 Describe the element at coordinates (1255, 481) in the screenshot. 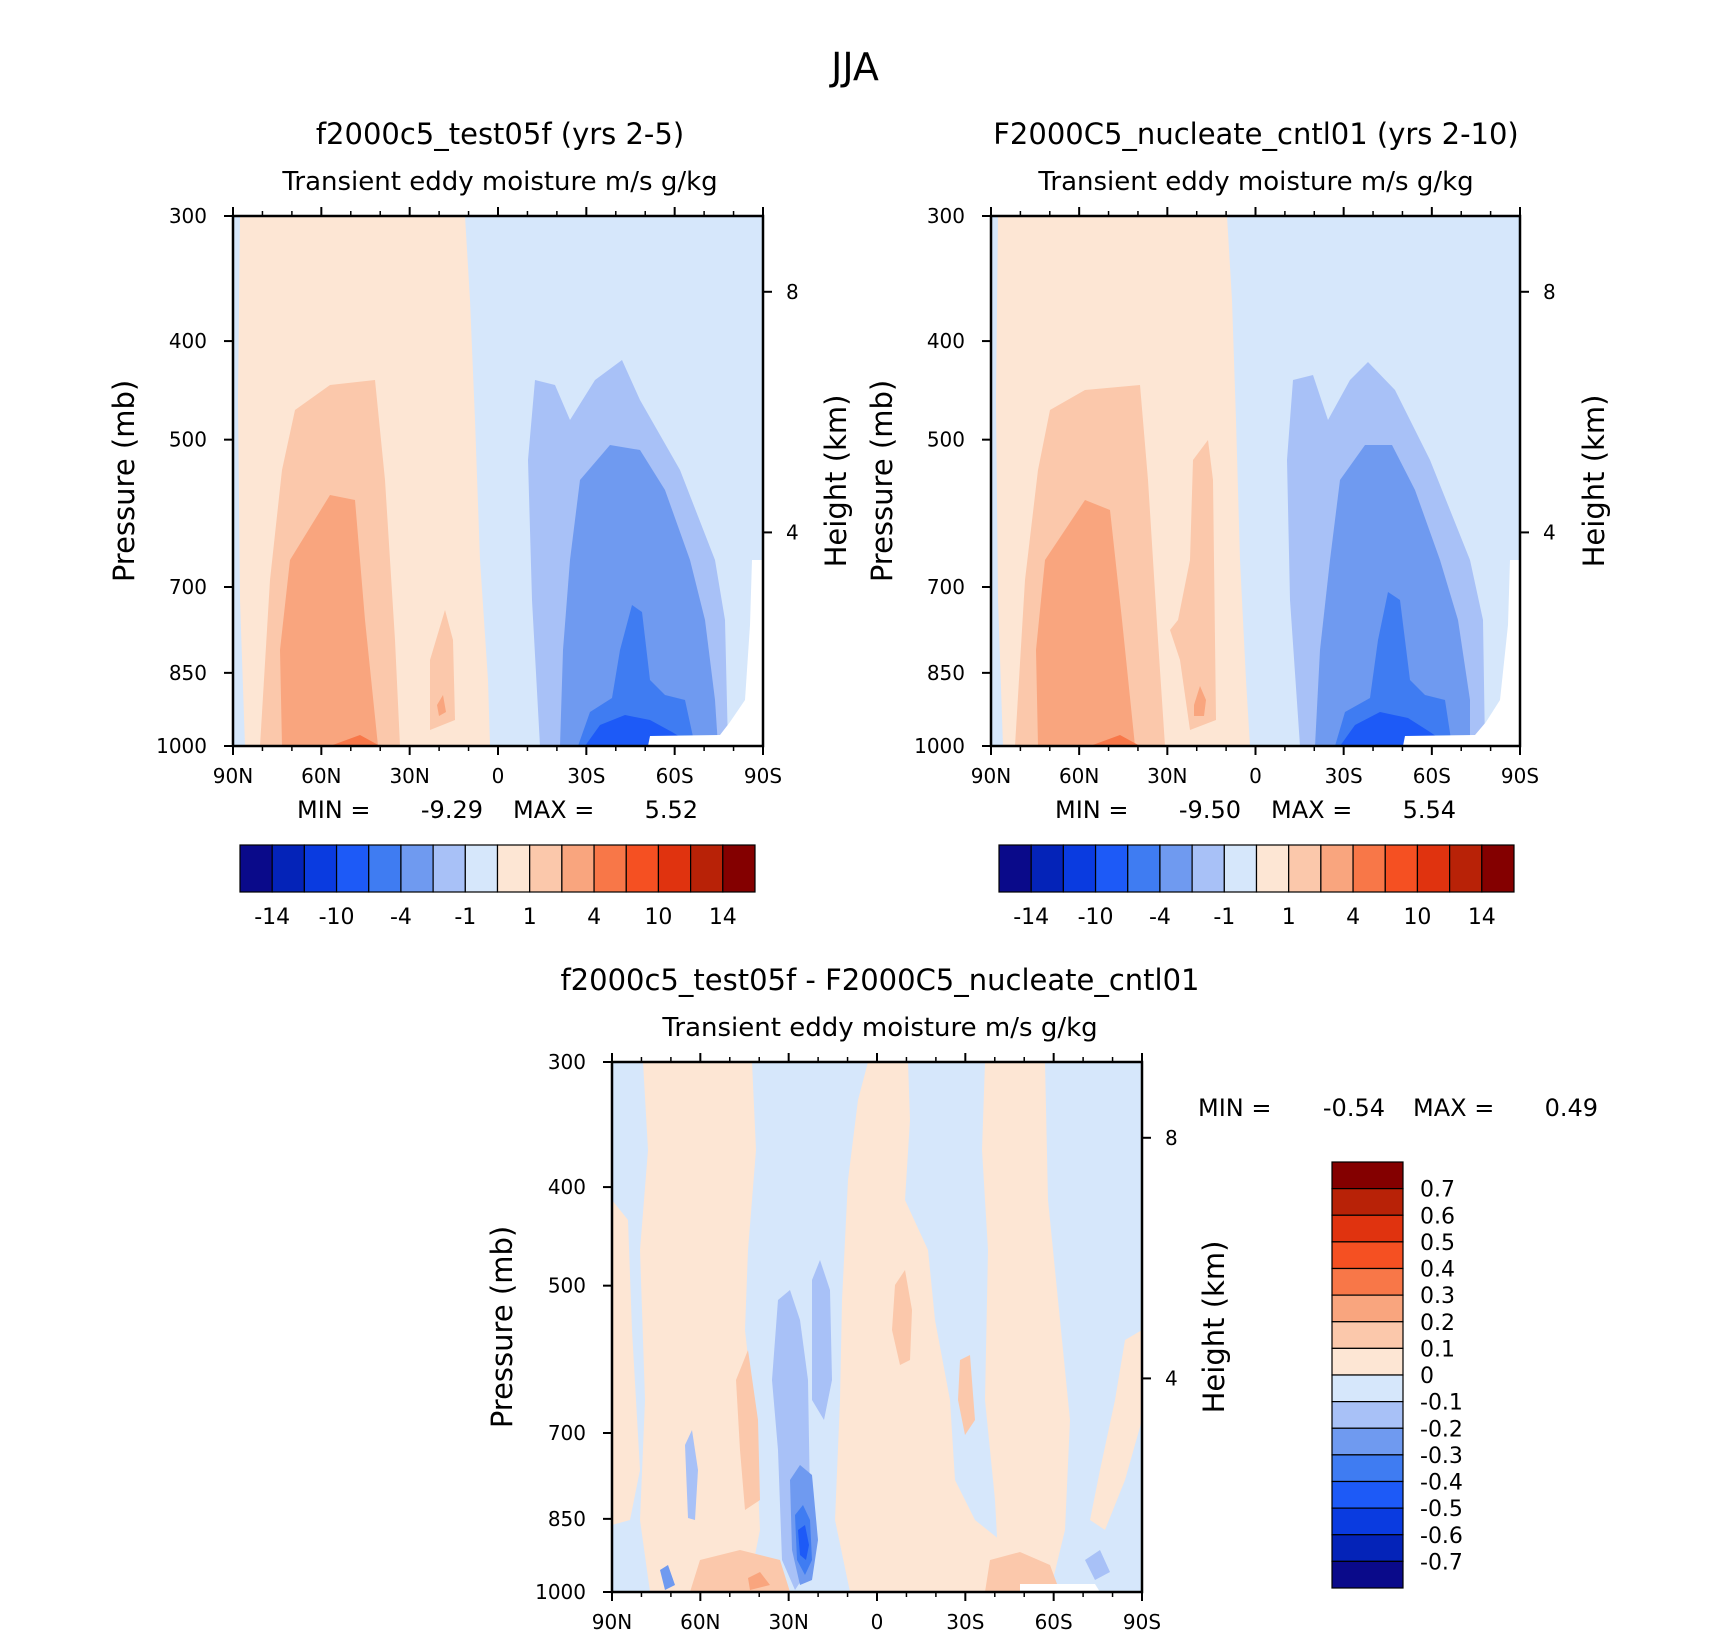

I see `panel-2-plot-area` at that location.